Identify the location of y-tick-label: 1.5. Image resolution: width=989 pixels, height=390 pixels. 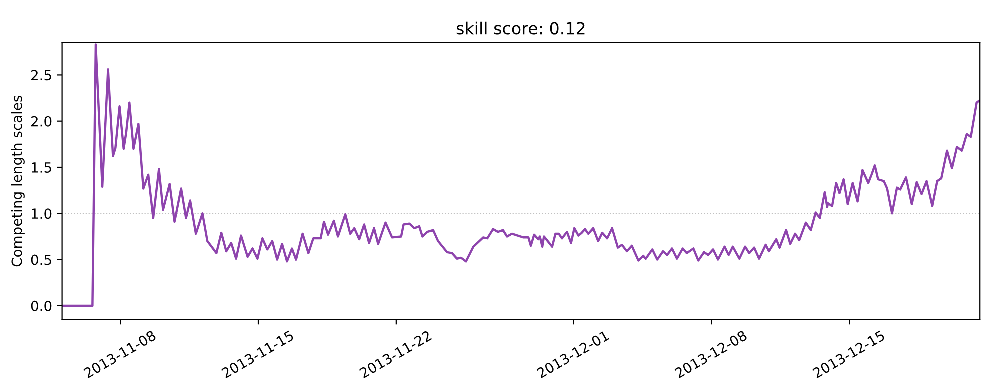
(42, 167).